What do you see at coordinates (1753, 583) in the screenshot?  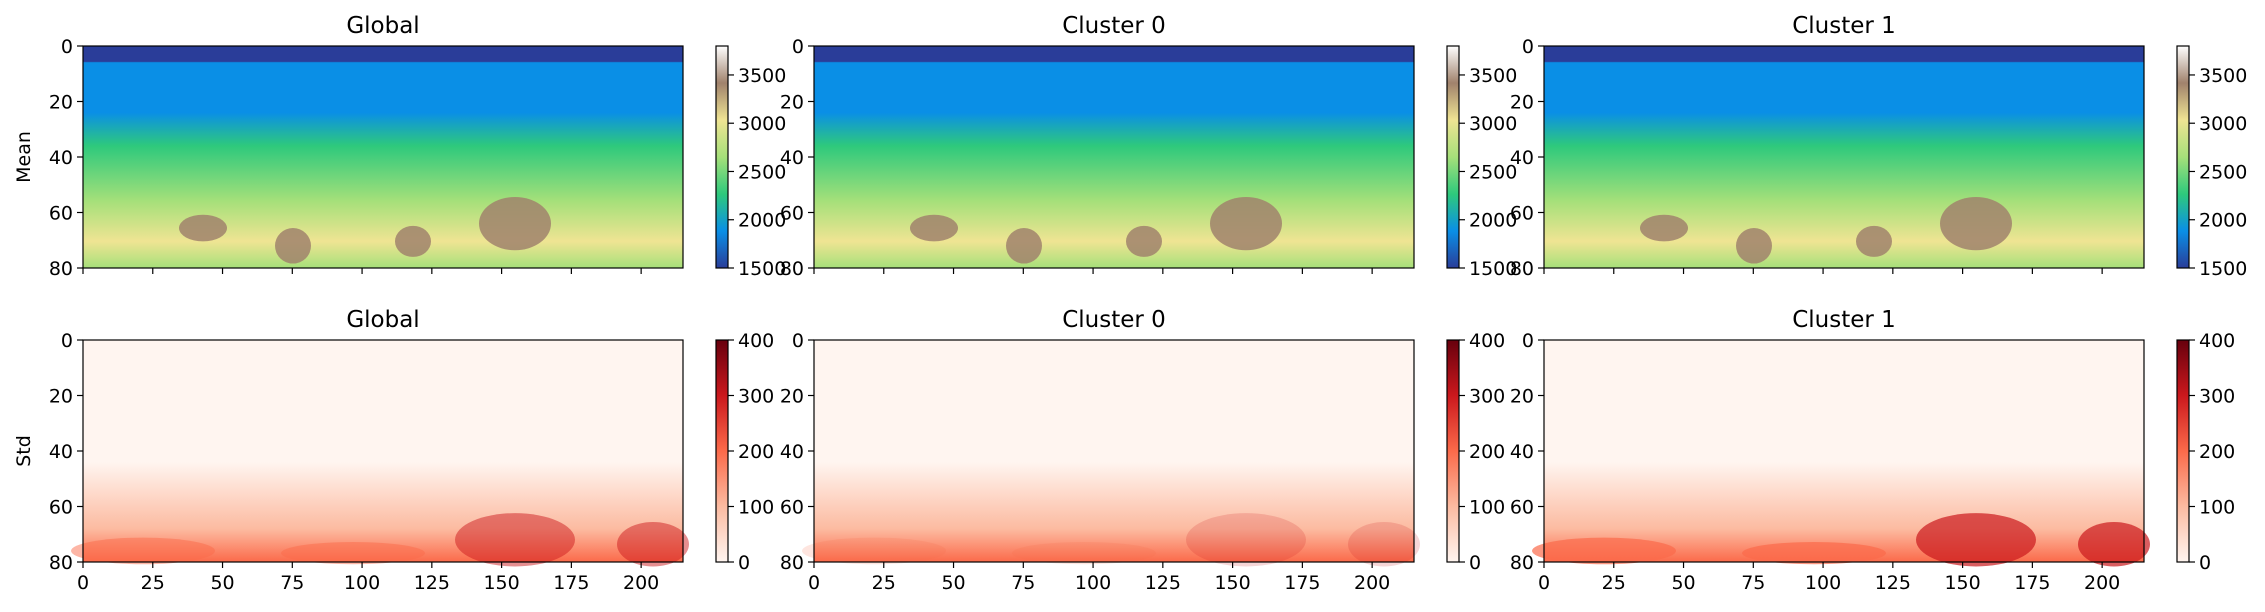 I see `x-tick-label: 75` at bounding box center [1753, 583].